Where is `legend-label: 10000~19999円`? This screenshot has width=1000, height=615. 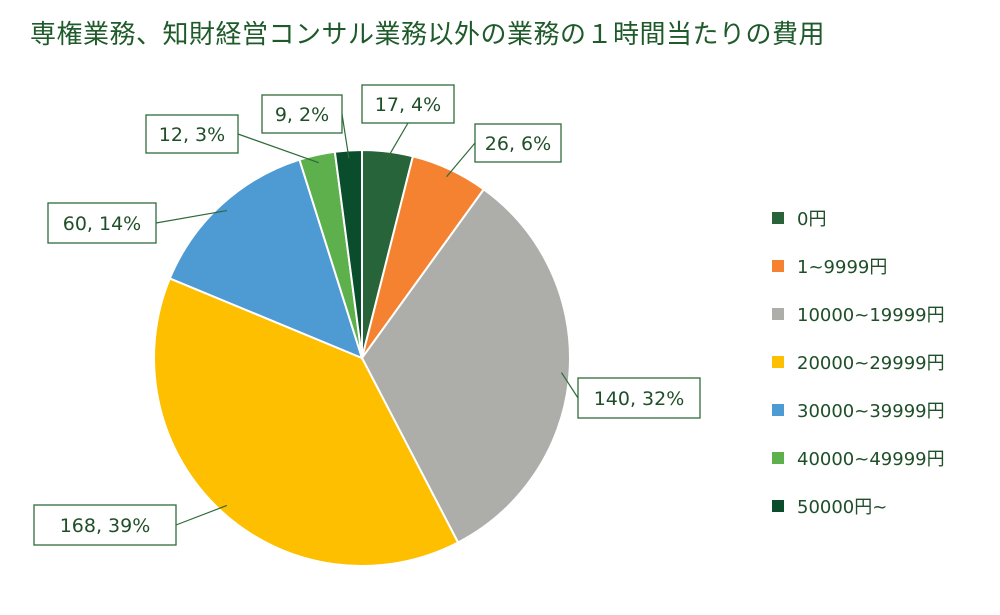 legend-label: 10000~19999円 is located at coordinates (871, 315).